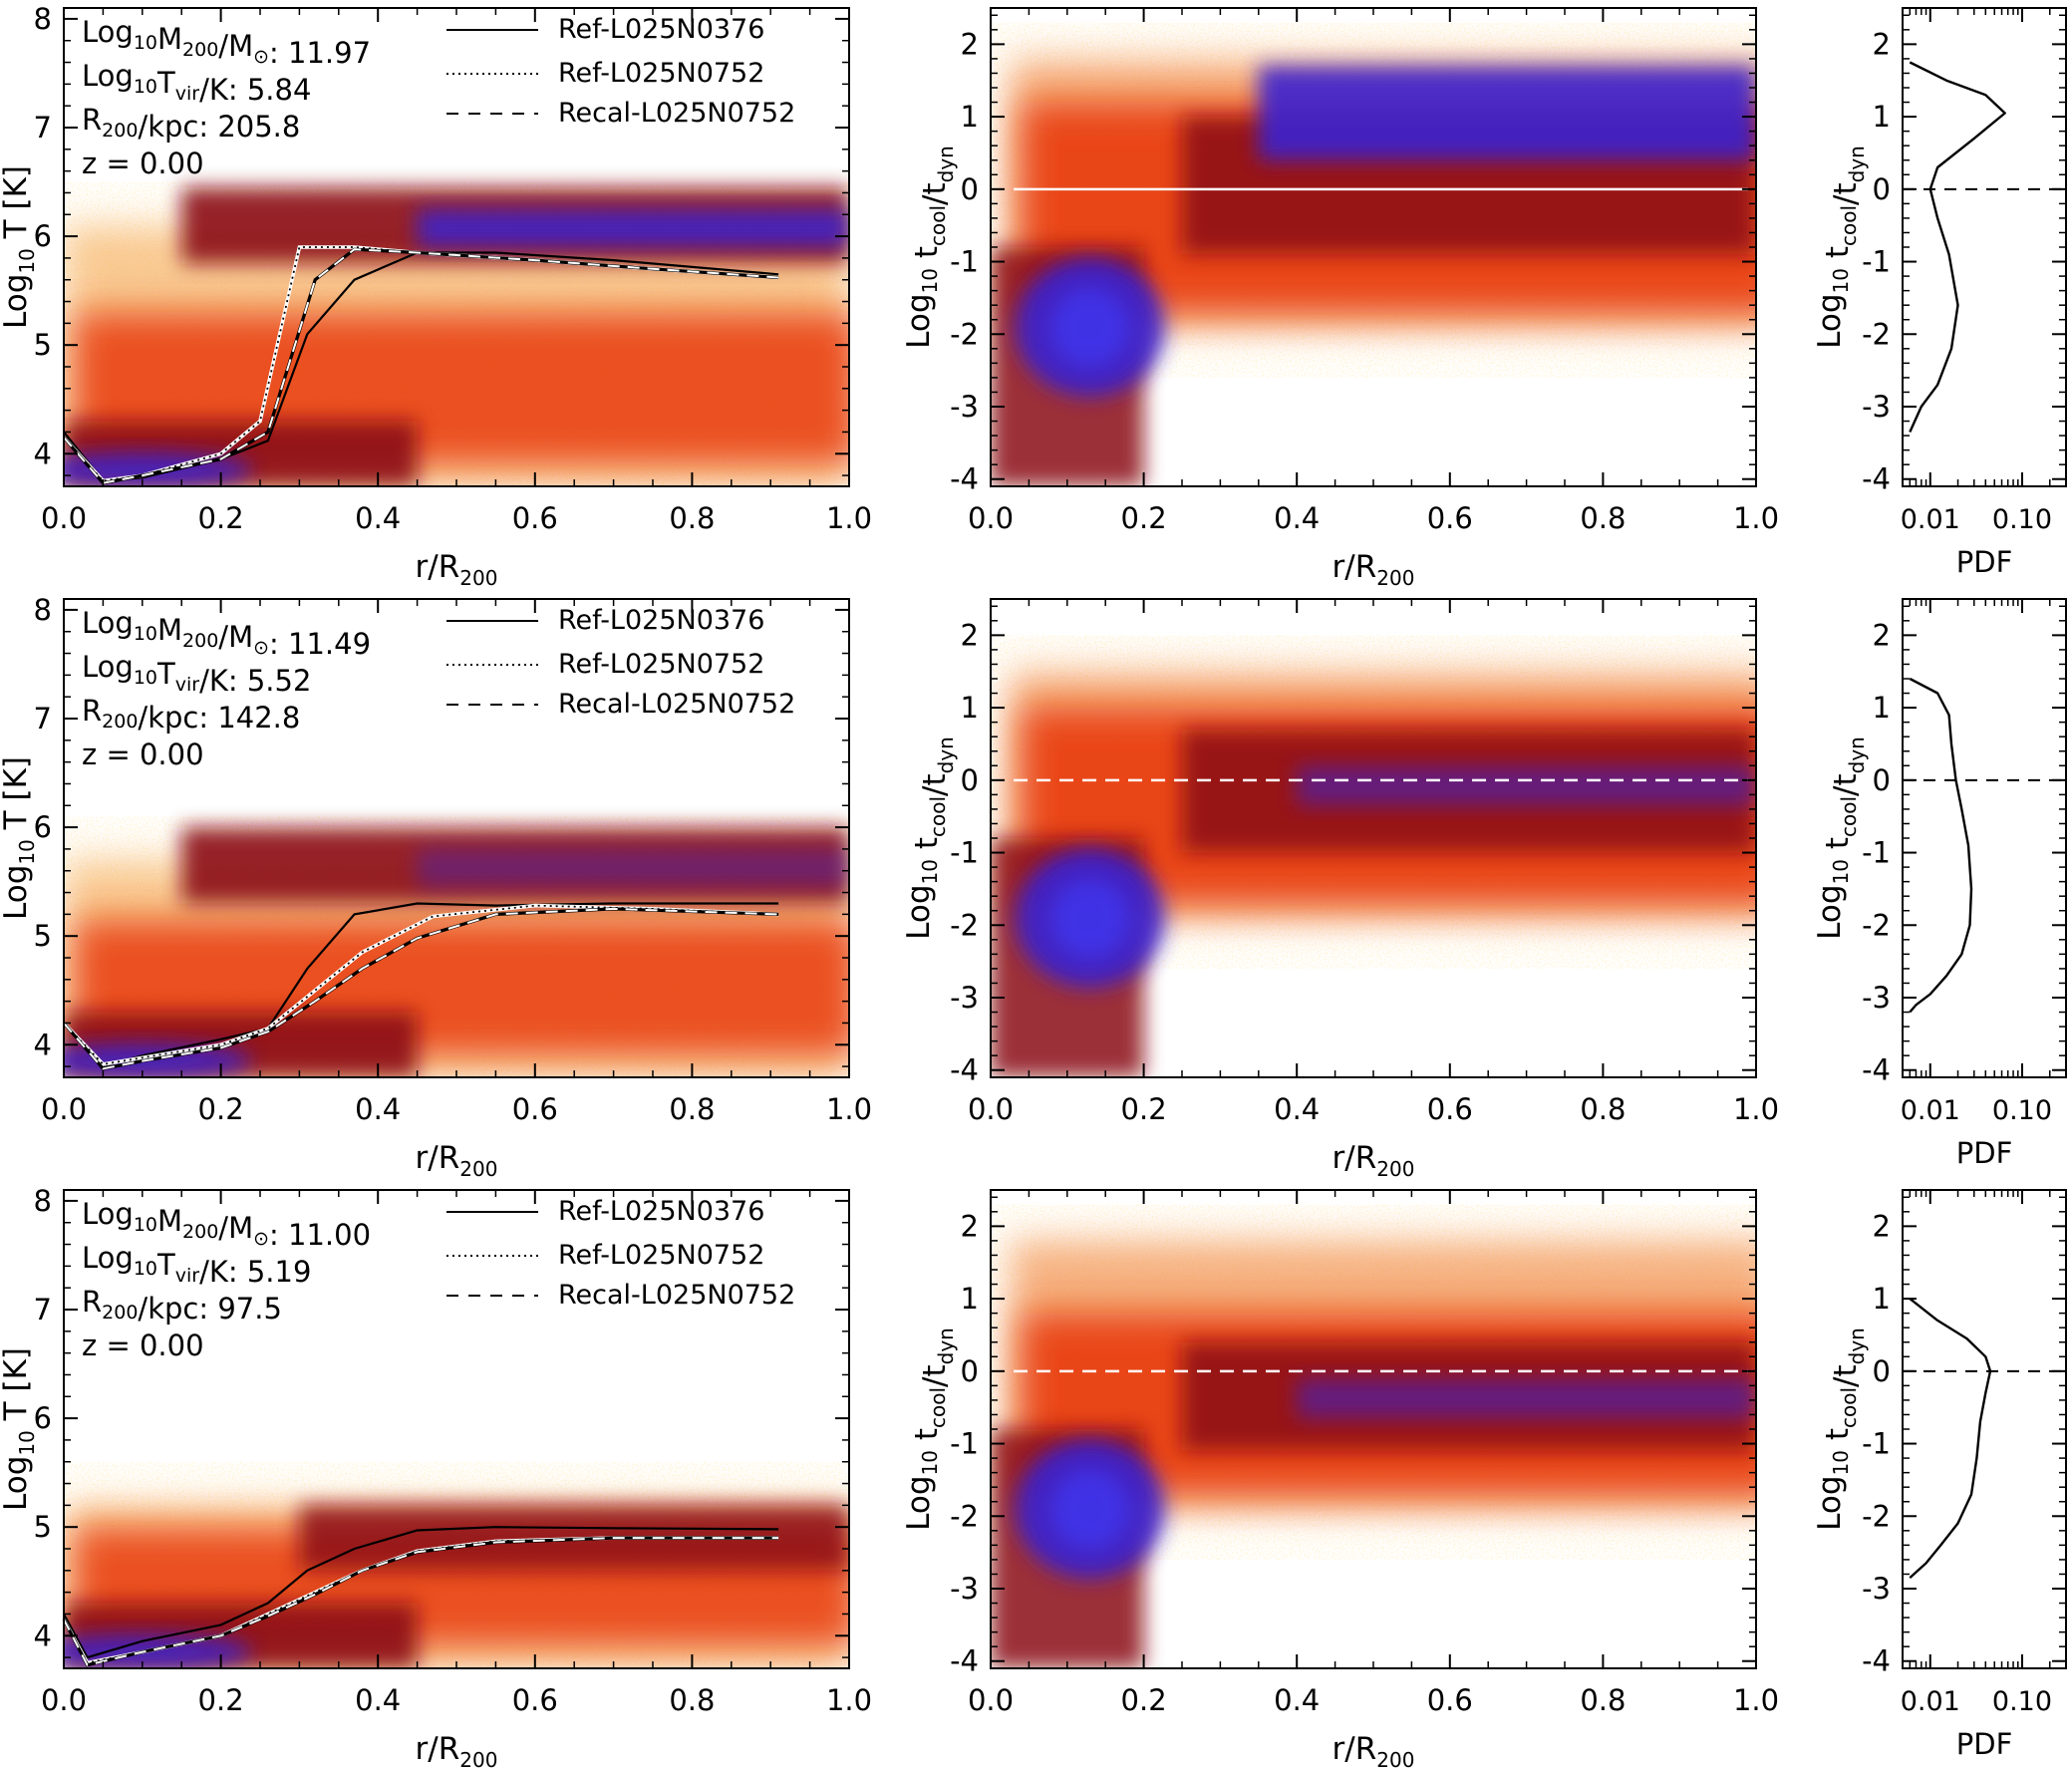 The height and width of the screenshot is (1771, 2072). Describe the element at coordinates (196, 83) in the screenshot. I see `annotation-tvir: Log10Tvir/K: 5.84Log10Tvir/K:` at that location.